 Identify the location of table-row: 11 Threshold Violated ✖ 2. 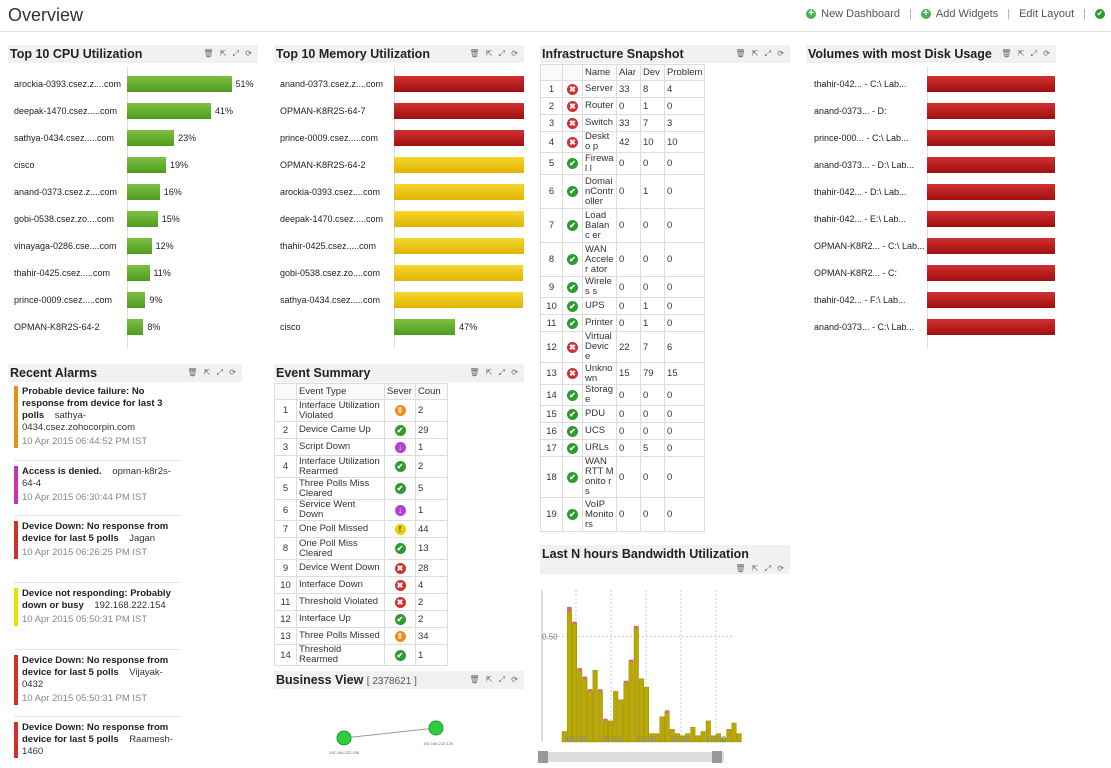
(361, 602).